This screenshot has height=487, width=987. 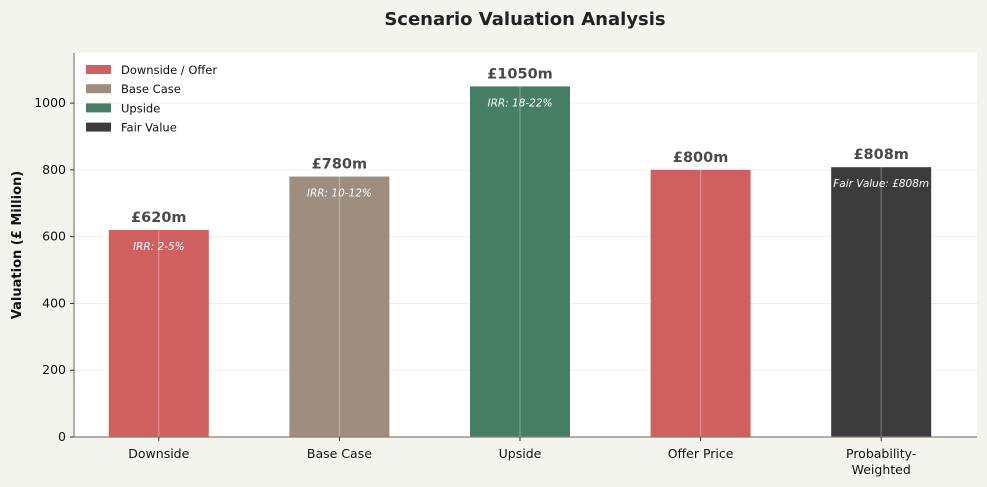 What do you see at coordinates (17, 245) in the screenshot?
I see `y-axis-label: Valuation (£ Million)` at bounding box center [17, 245].